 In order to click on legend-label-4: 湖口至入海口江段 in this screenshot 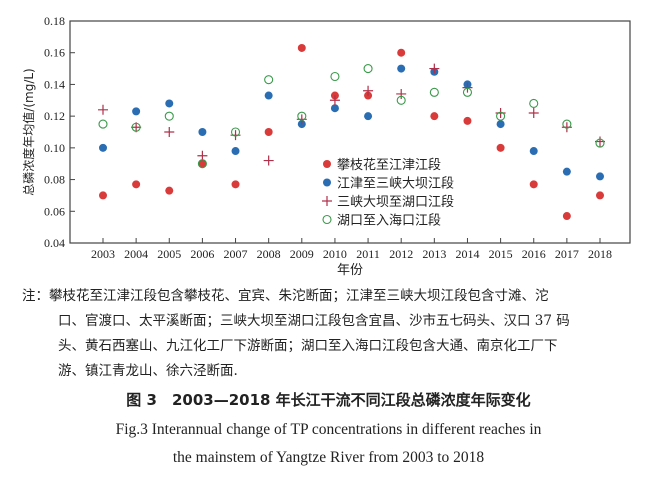, I will do `click(389, 221)`.